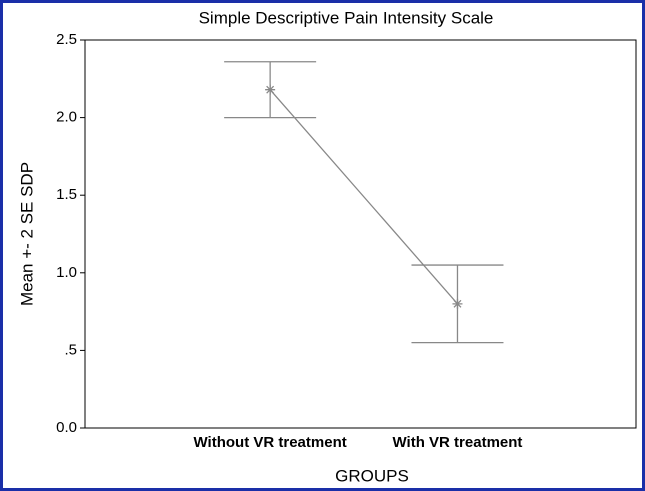 The width and height of the screenshot is (645, 491). I want to click on y-tick-label: 1.5, so click(66, 194).